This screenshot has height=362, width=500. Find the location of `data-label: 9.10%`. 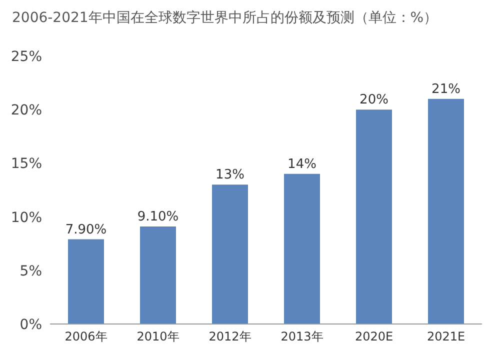

data-label: 9.10% is located at coordinates (158, 216).